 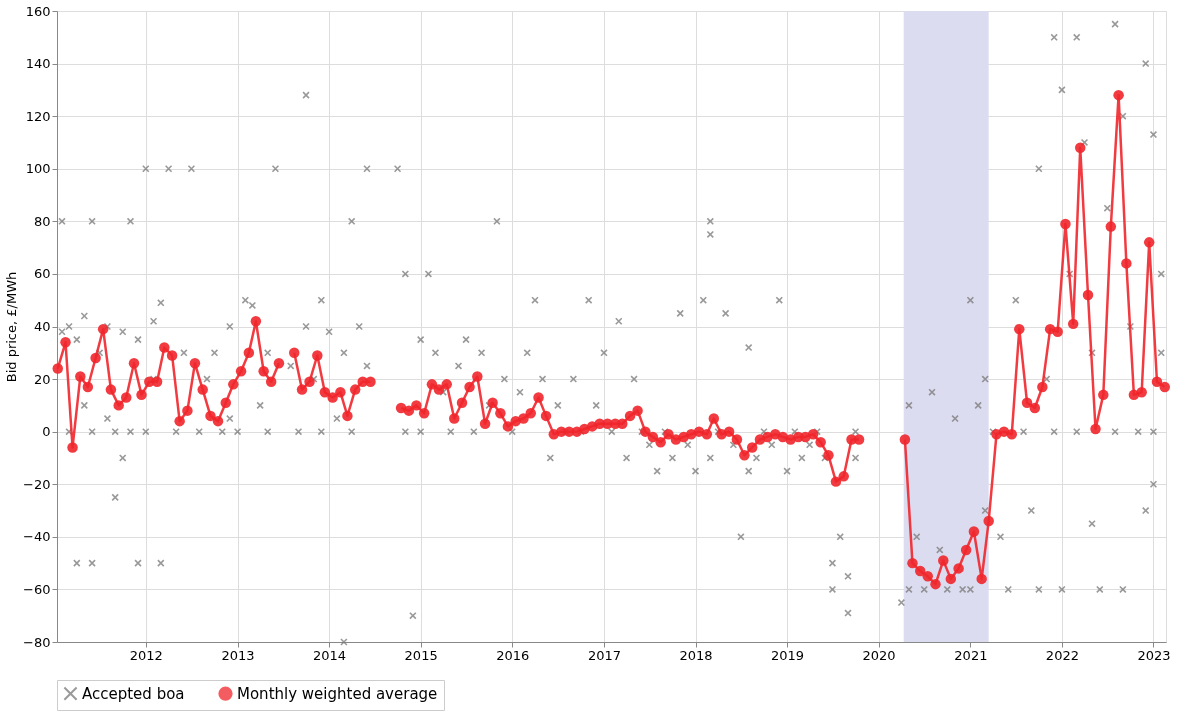 What do you see at coordinates (42, 326) in the screenshot?
I see `y-tick-label: 40` at bounding box center [42, 326].